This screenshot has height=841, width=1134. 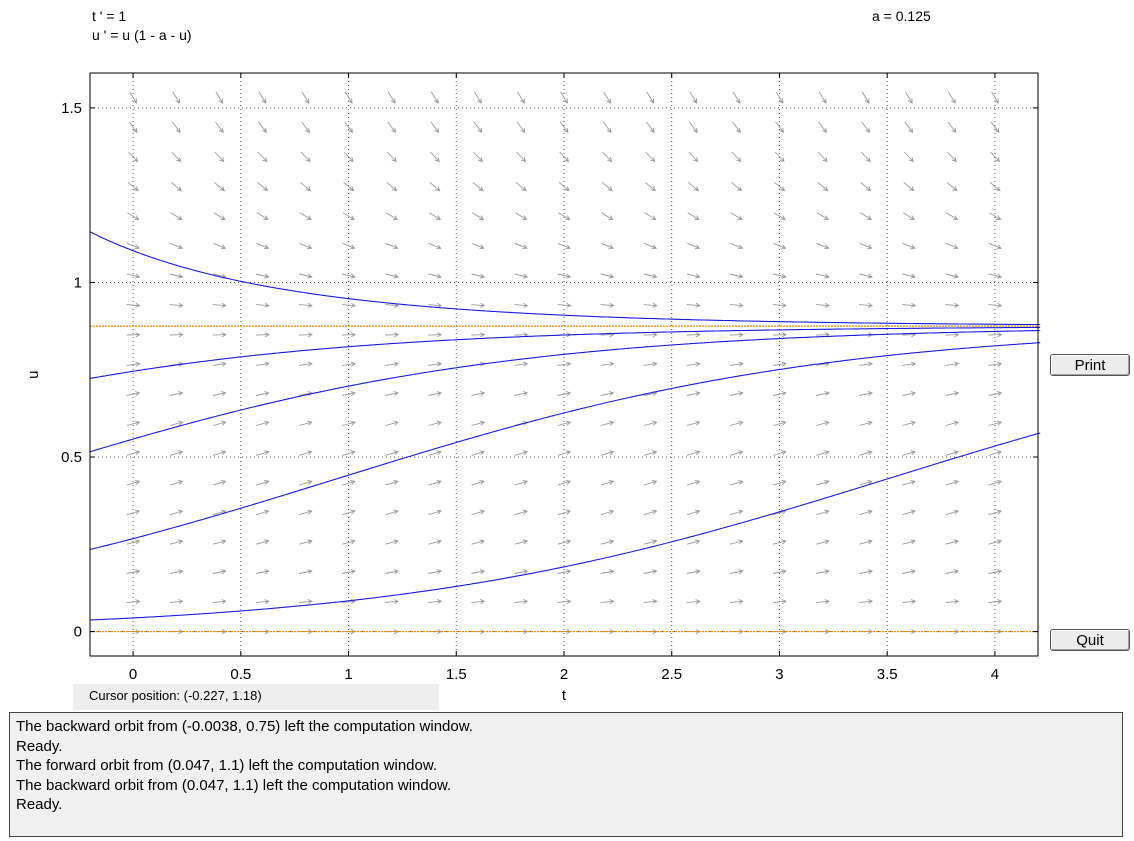 I want to click on parameter-label: a = 0.125, so click(x=901, y=16).